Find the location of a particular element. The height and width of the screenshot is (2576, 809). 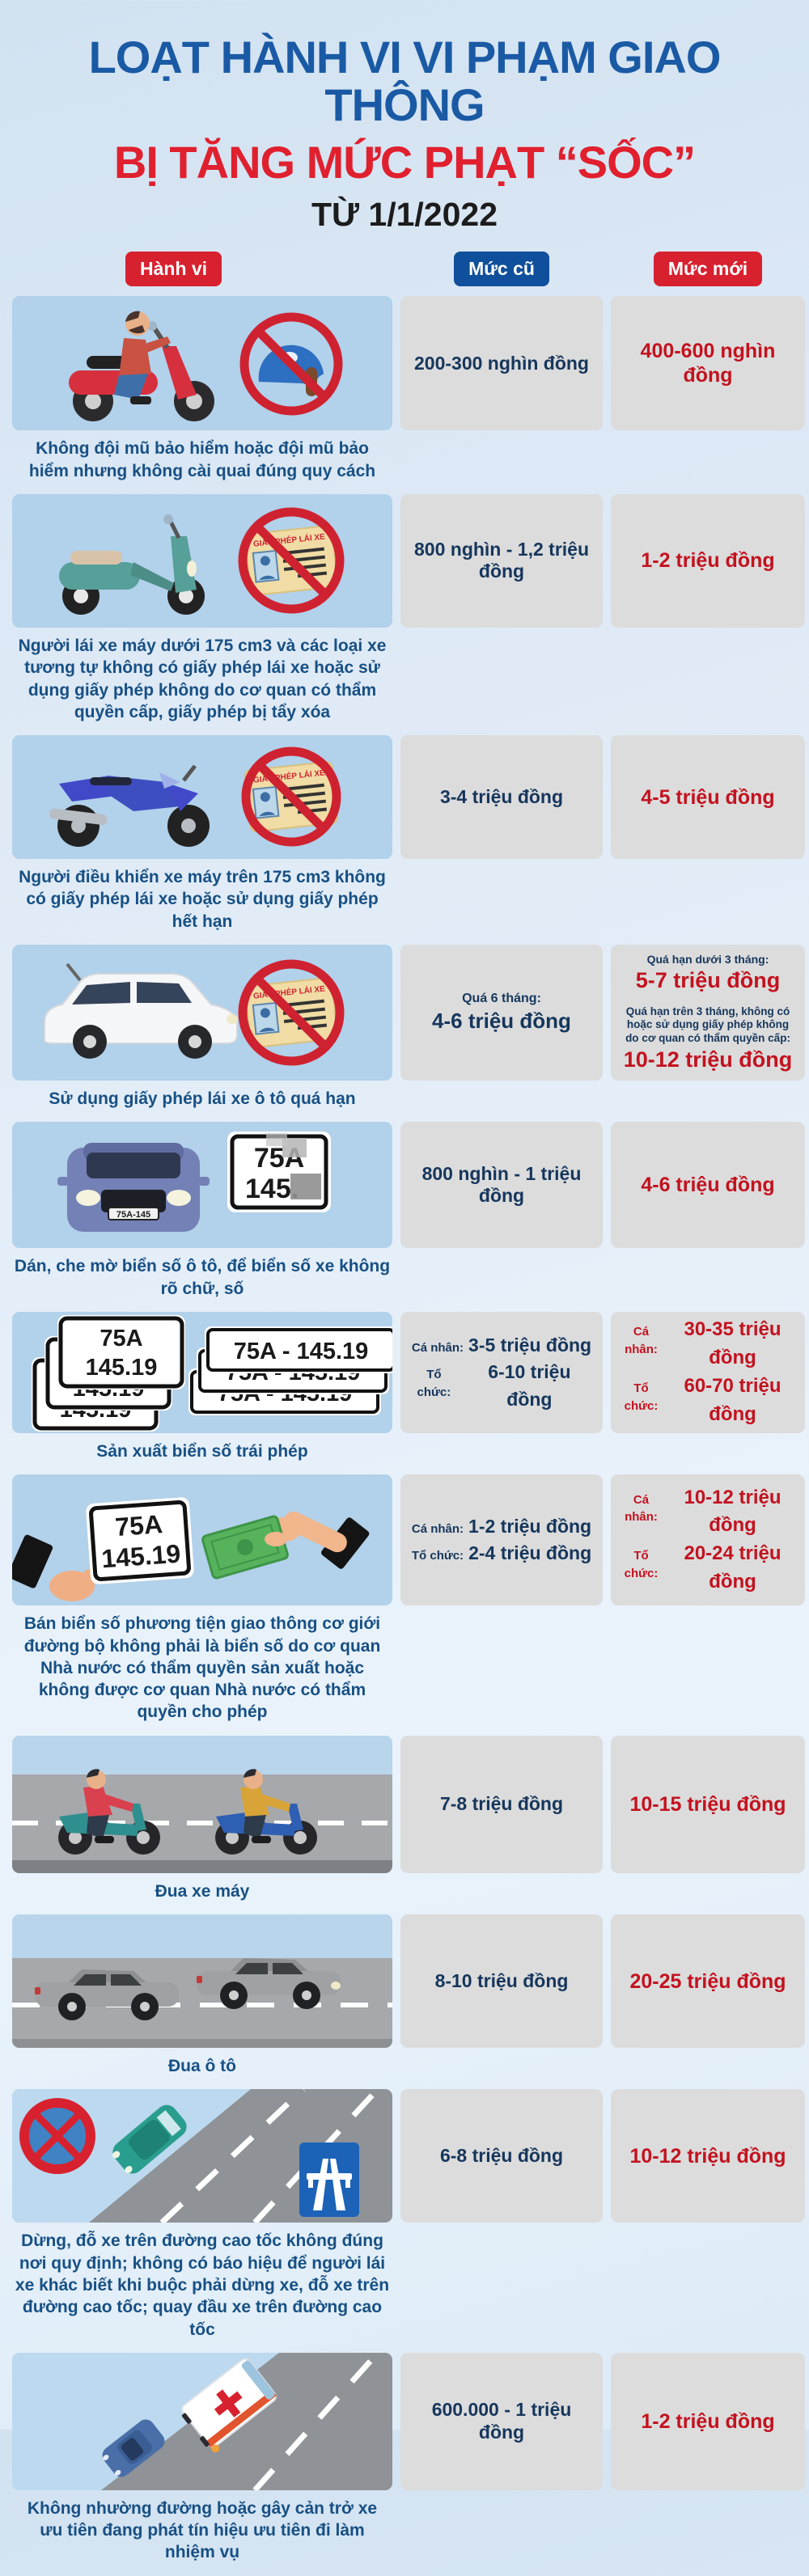

page-title-date: TỪ 1/1/2022 is located at coordinates (404, 215).